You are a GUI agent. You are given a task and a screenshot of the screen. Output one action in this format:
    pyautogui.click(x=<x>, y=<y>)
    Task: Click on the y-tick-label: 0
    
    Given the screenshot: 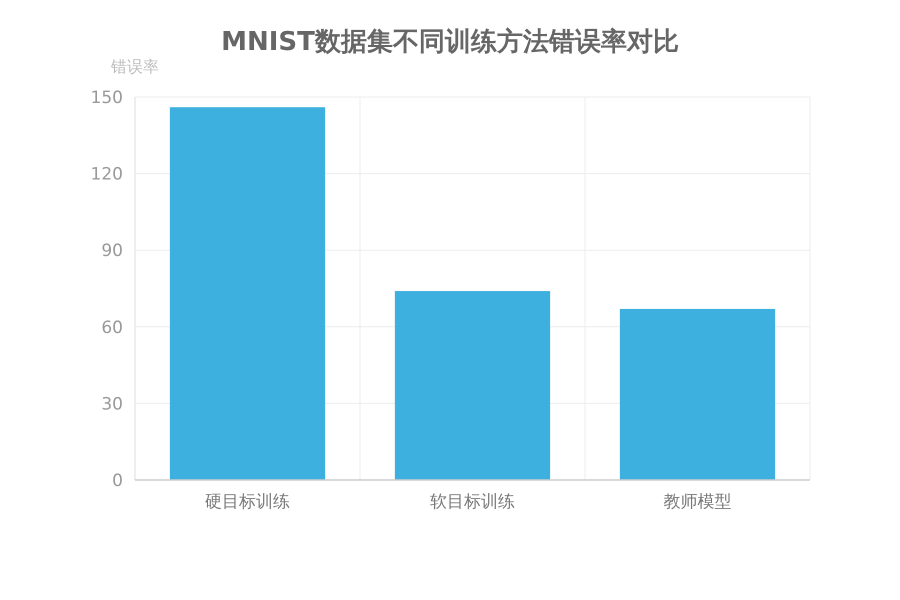 What is the action you would take?
    pyautogui.click(x=117, y=481)
    